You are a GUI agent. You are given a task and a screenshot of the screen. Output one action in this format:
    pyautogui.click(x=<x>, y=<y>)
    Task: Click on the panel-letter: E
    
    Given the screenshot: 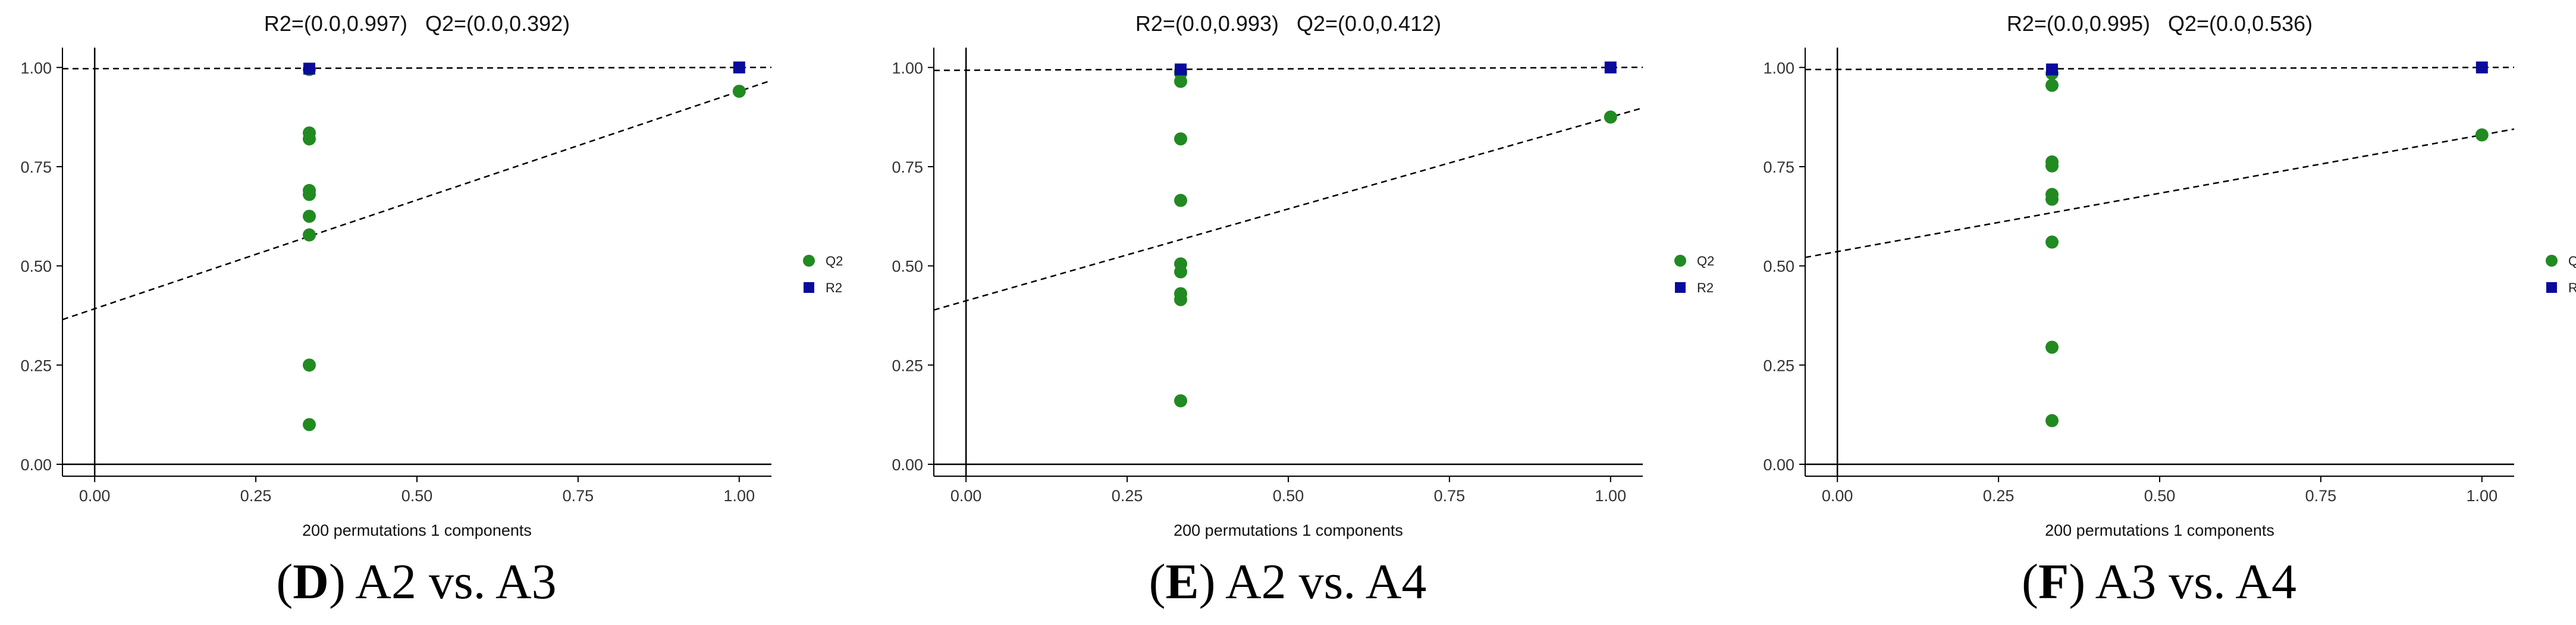 What is the action you would take?
    pyautogui.click(x=1182, y=582)
    